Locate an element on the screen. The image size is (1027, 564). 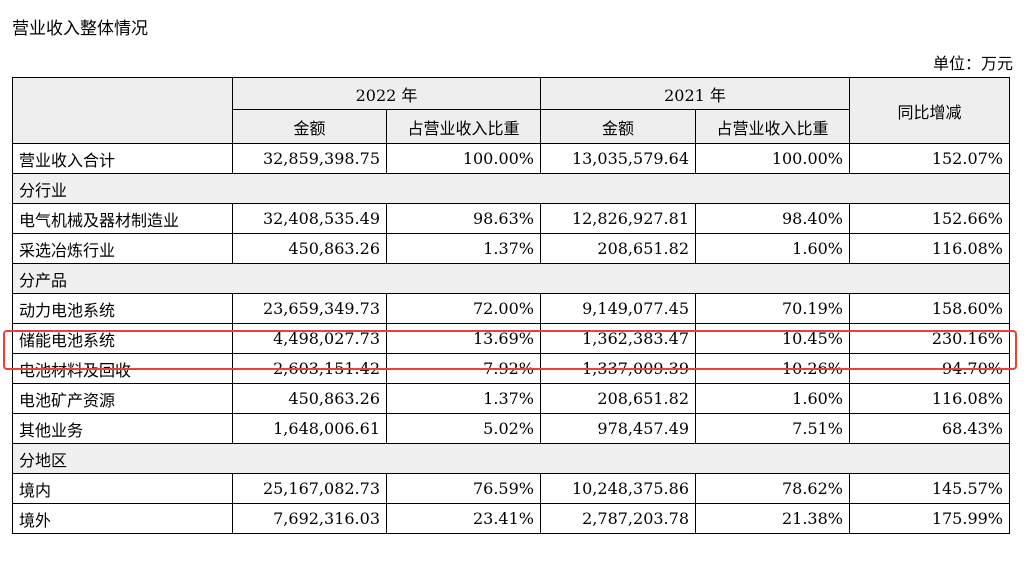
amount-2022: 1,648,006.61 is located at coordinates (309, 428).